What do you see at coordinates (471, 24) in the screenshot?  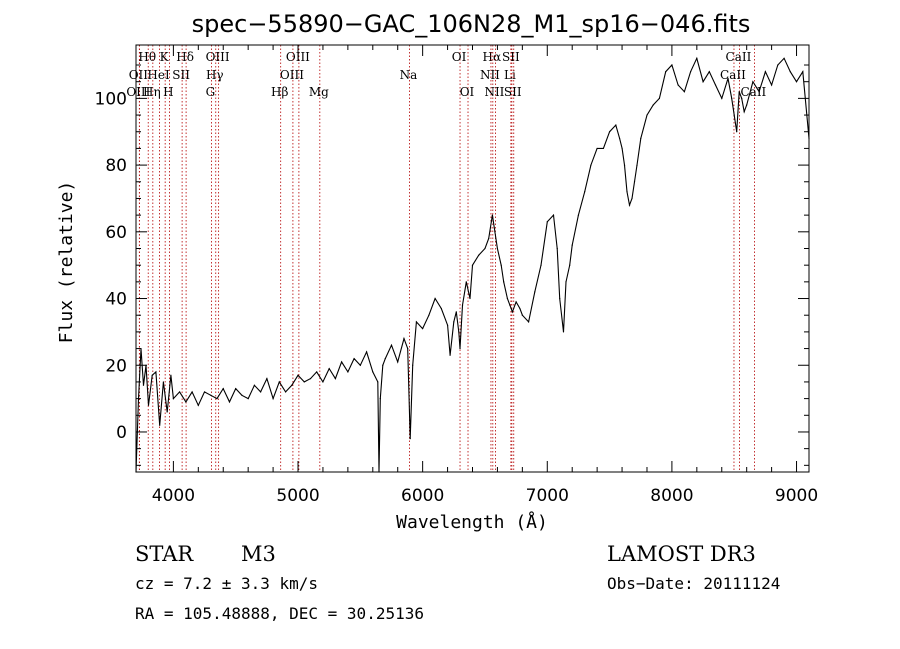 I see `chart-title: spec−55890−GAC_106N28_M1_sp16−046.fits` at bounding box center [471, 24].